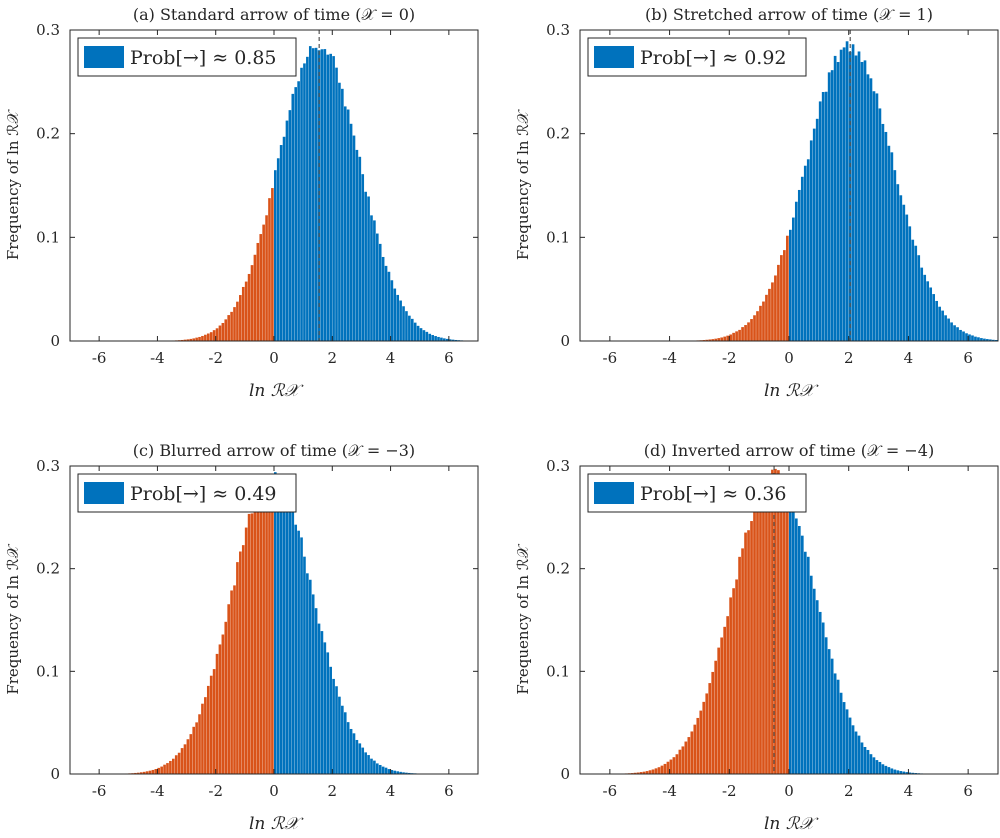 Image resolution: width=1000 pixels, height=838 pixels. Describe the element at coordinates (729, 791) in the screenshot. I see `x-tick-label: -2` at that location.